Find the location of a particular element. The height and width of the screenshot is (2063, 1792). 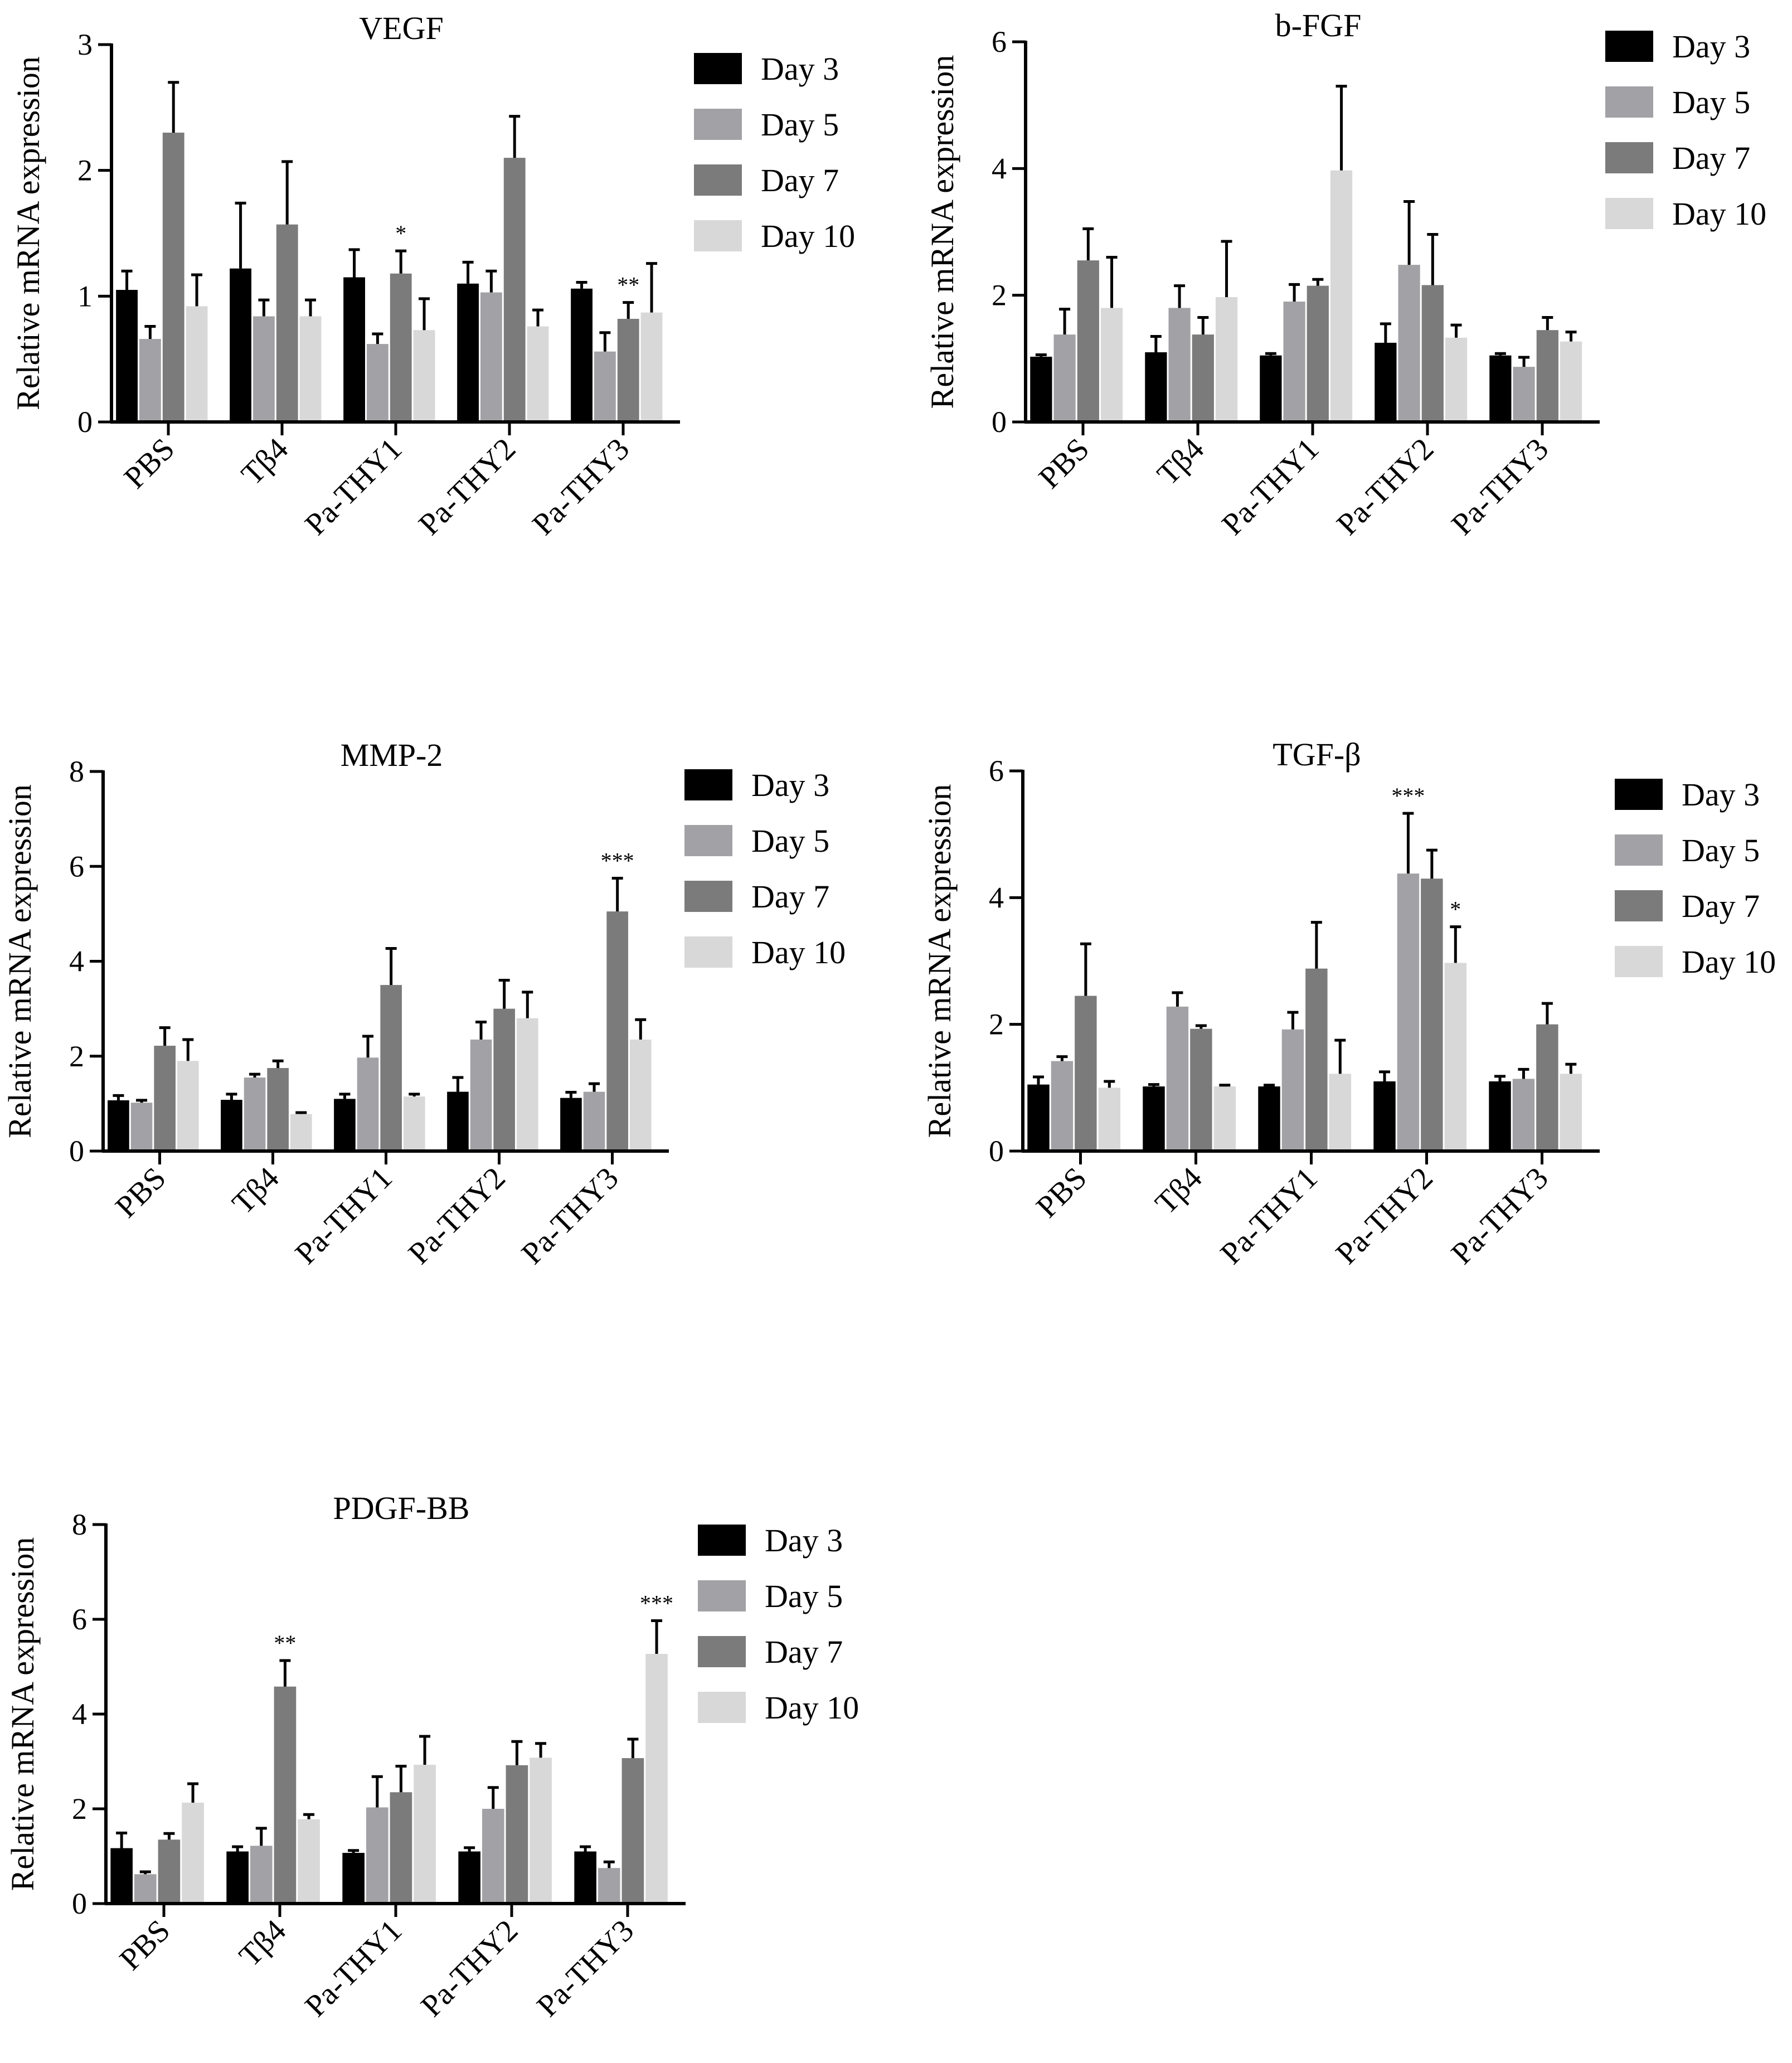

chart-title: b-FGF is located at coordinates (1319, 25).